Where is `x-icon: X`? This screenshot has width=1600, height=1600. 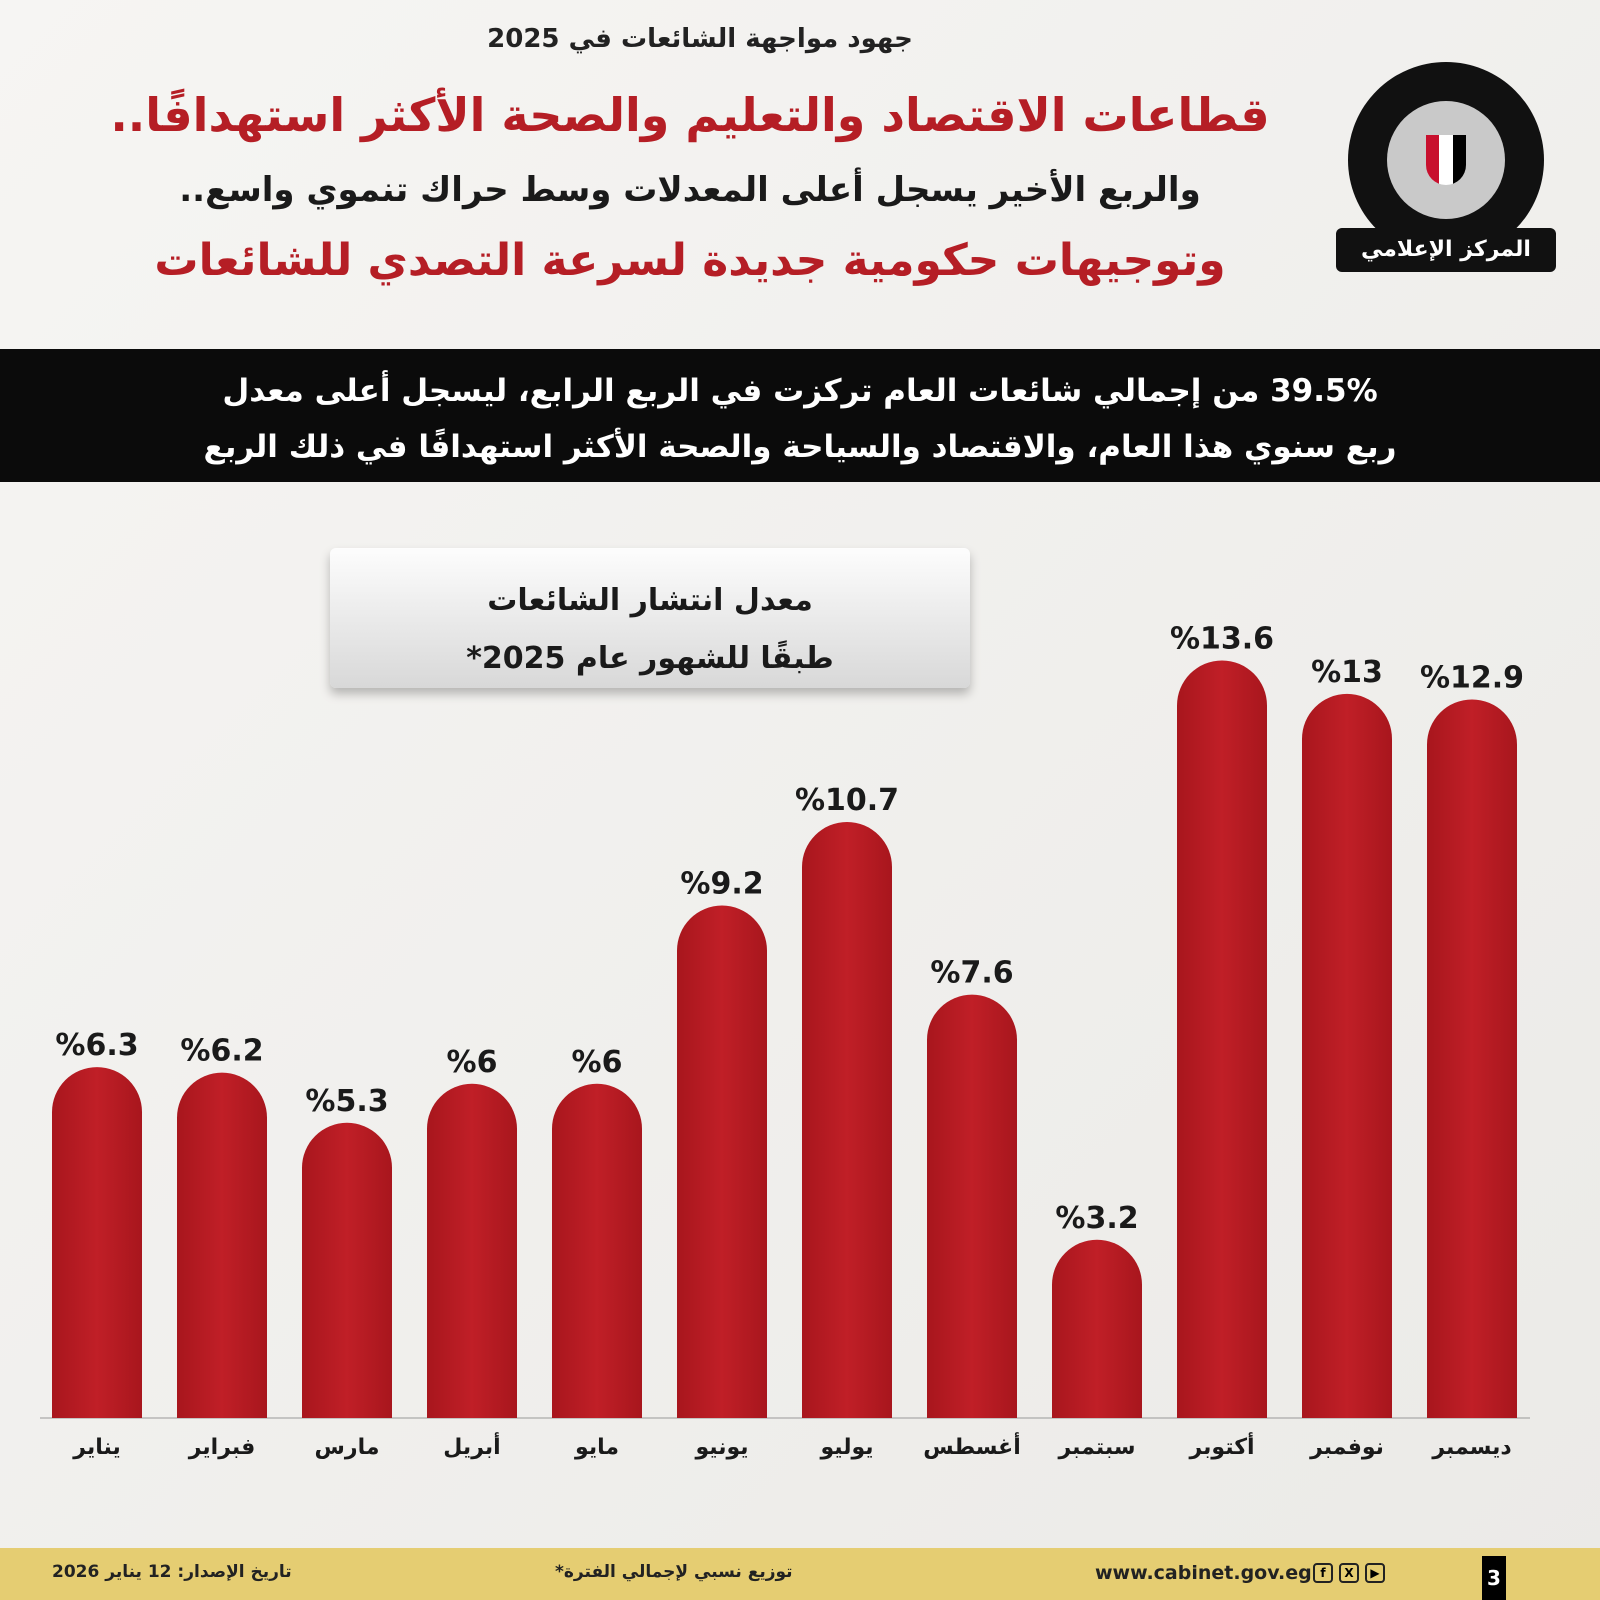 x-icon: X is located at coordinates (1349, 1573).